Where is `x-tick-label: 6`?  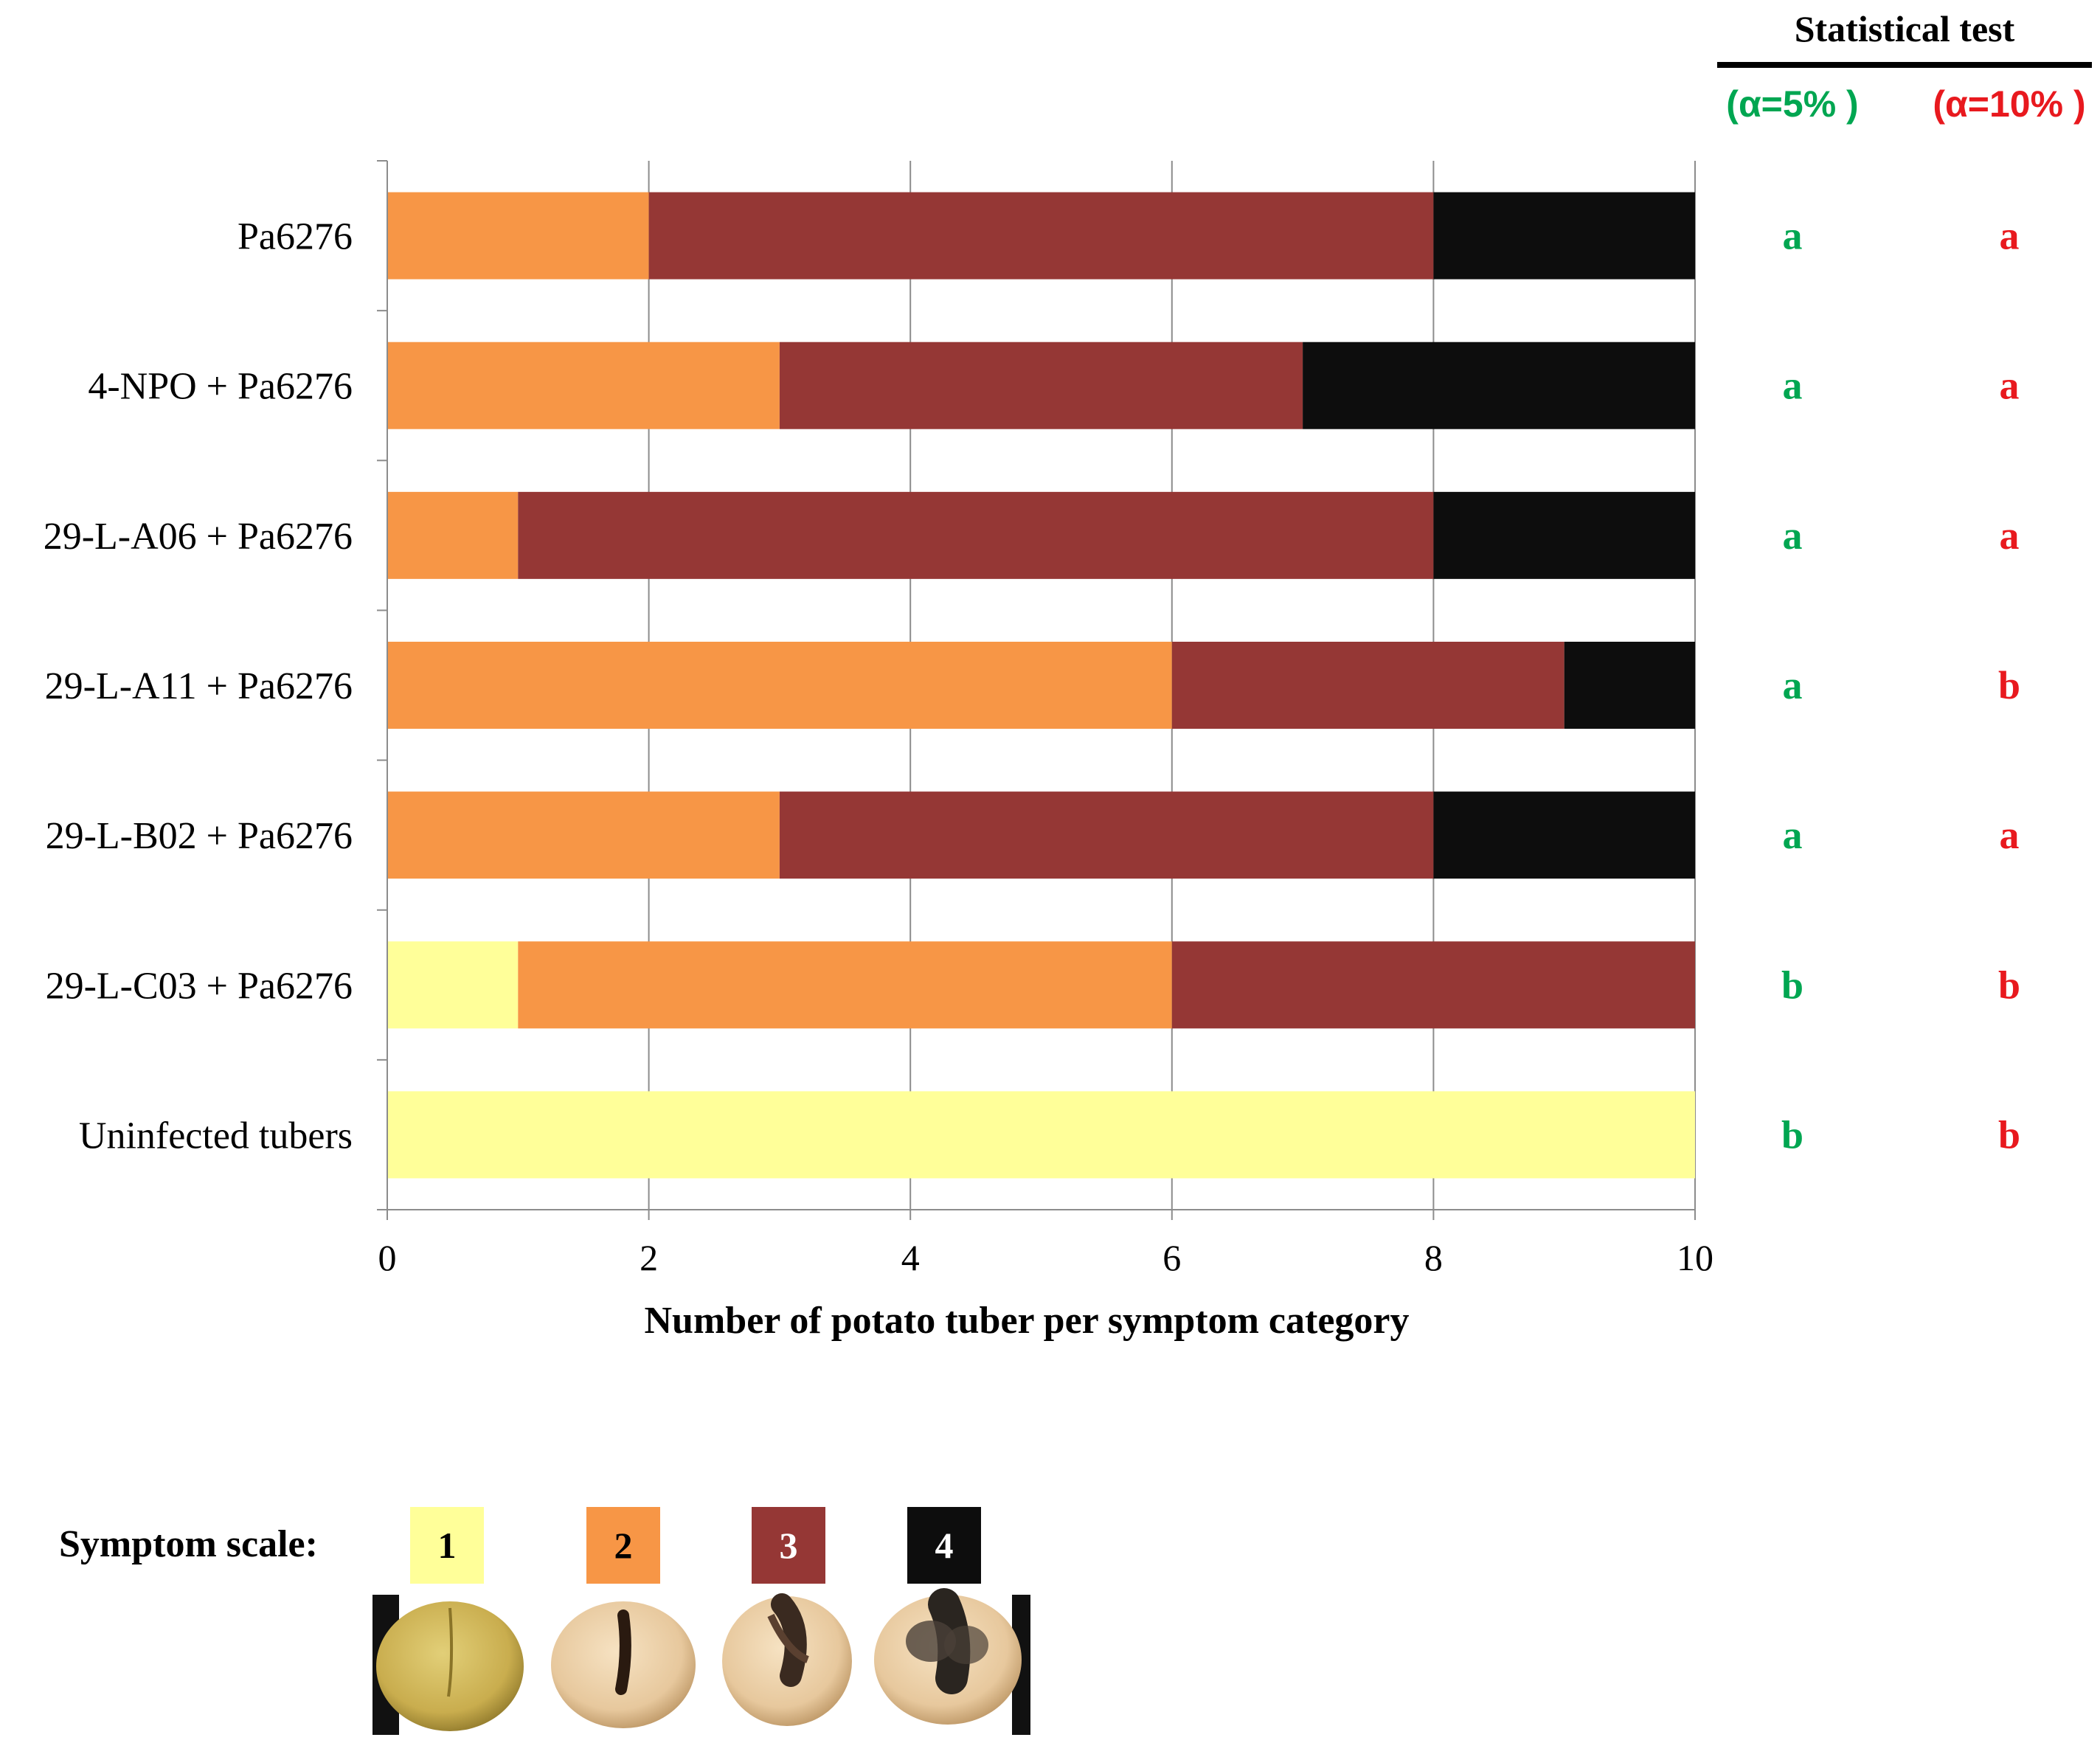 x-tick-label: 6 is located at coordinates (1171, 1257).